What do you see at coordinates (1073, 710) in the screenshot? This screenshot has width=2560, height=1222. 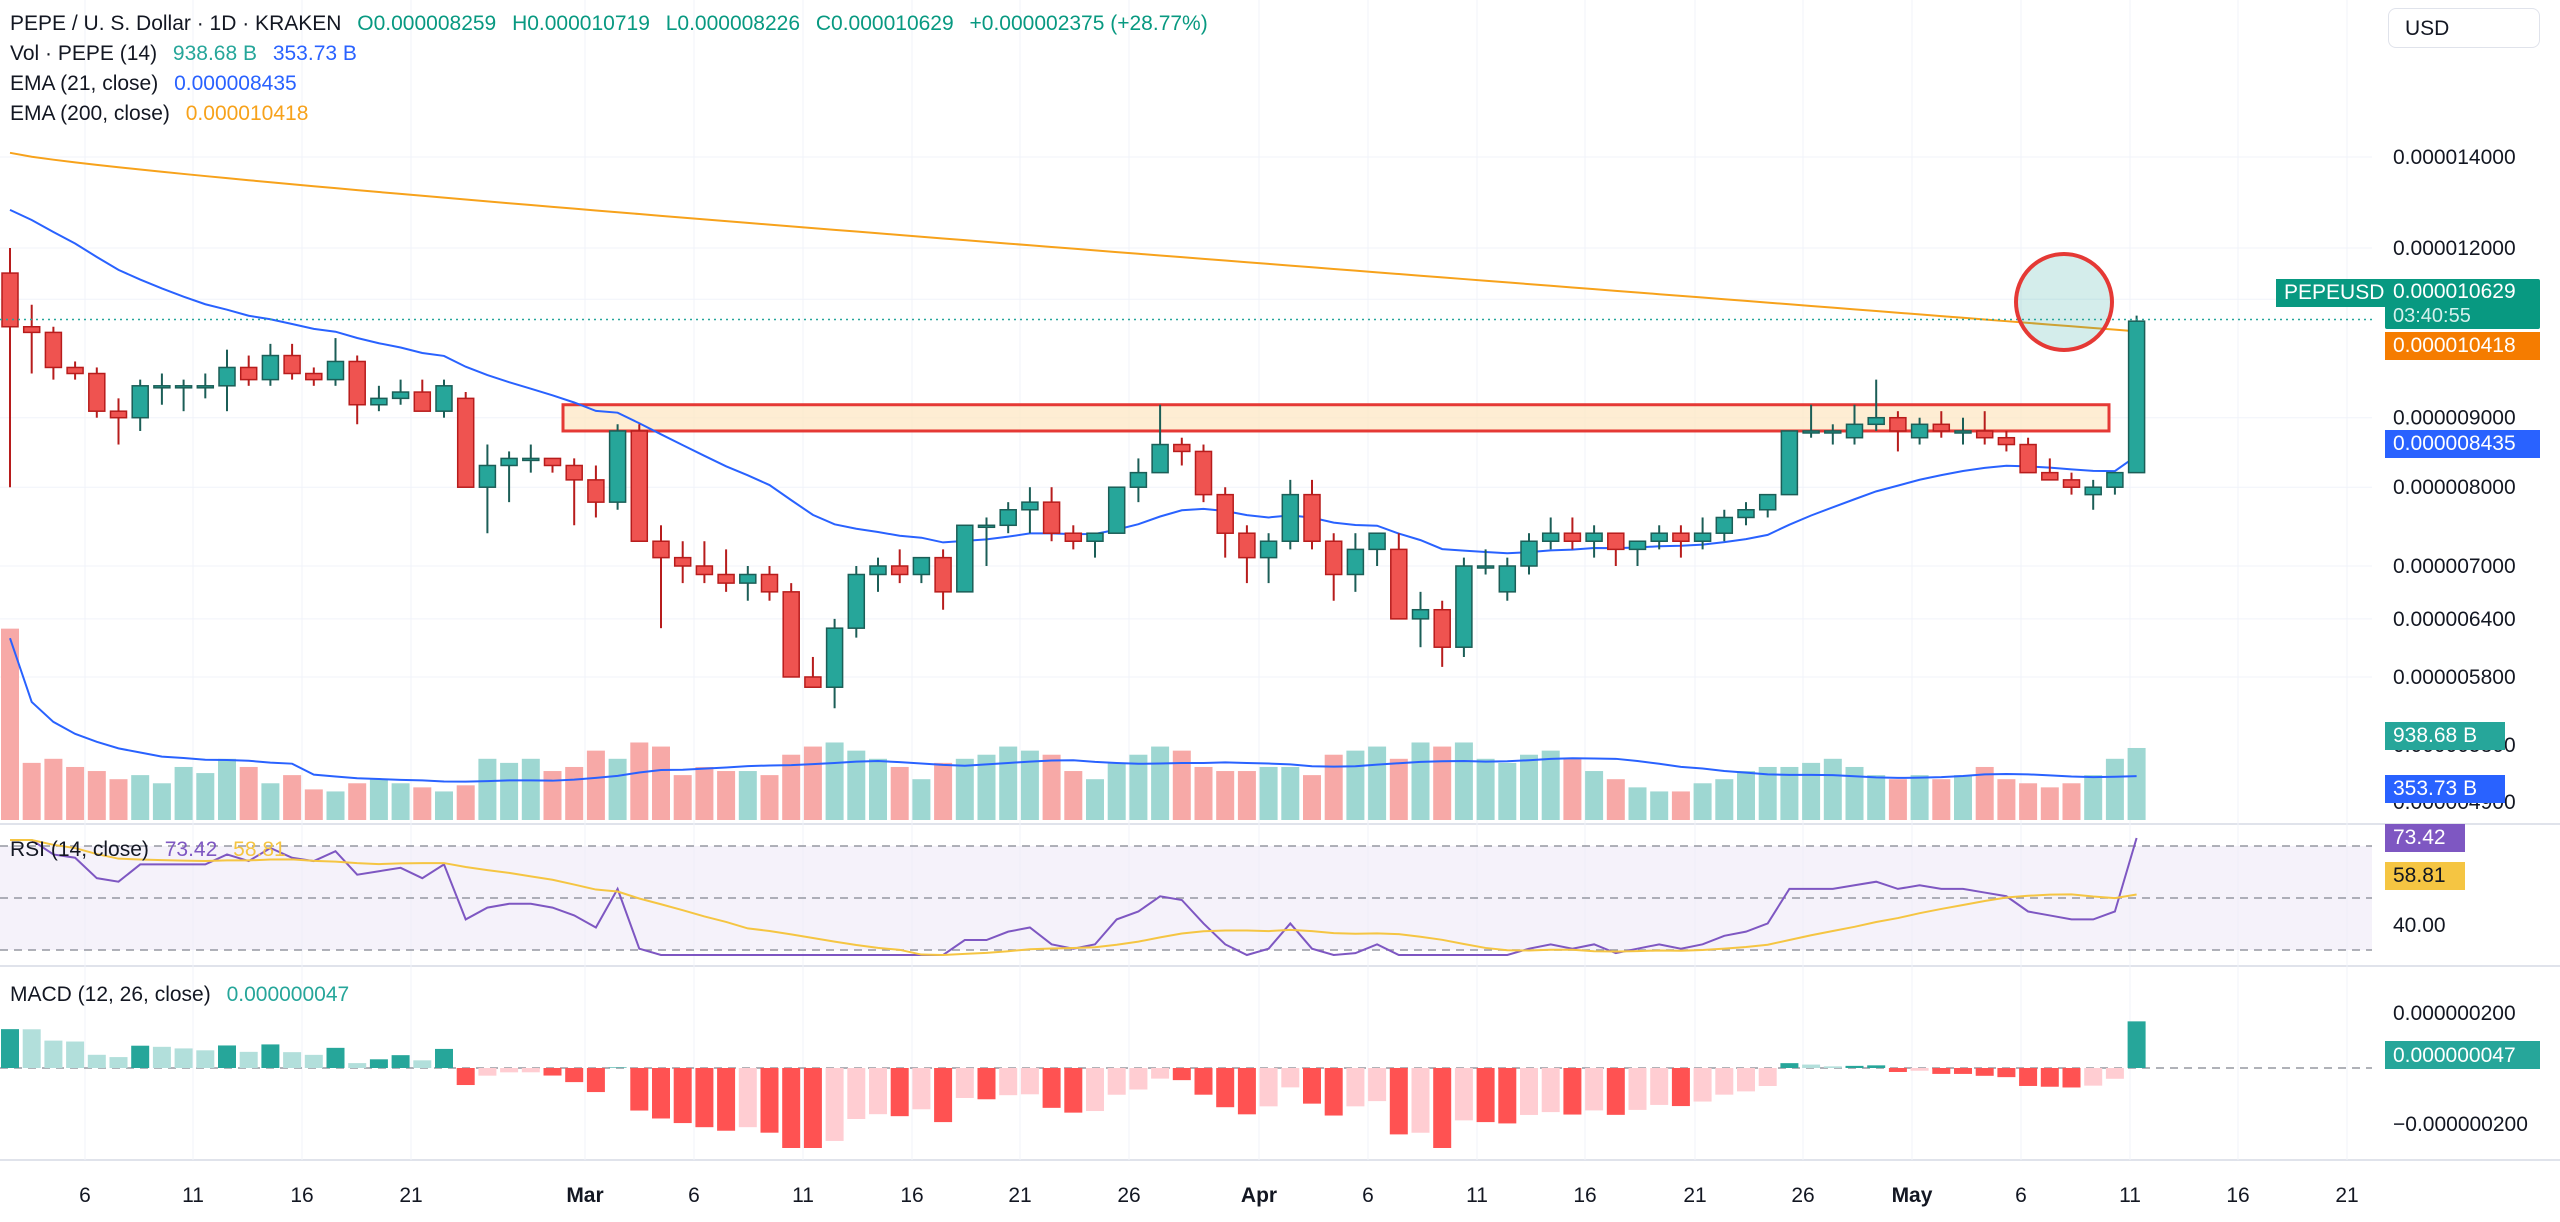 I see `volume-ma-line` at bounding box center [1073, 710].